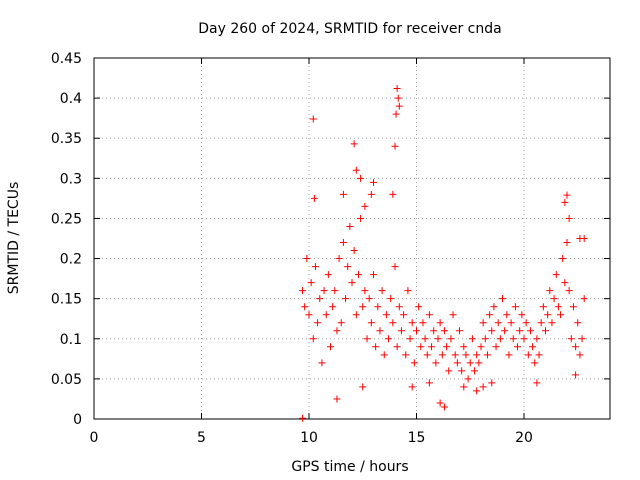  I want to click on y-tick-label: 0.35, so click(66, 139).